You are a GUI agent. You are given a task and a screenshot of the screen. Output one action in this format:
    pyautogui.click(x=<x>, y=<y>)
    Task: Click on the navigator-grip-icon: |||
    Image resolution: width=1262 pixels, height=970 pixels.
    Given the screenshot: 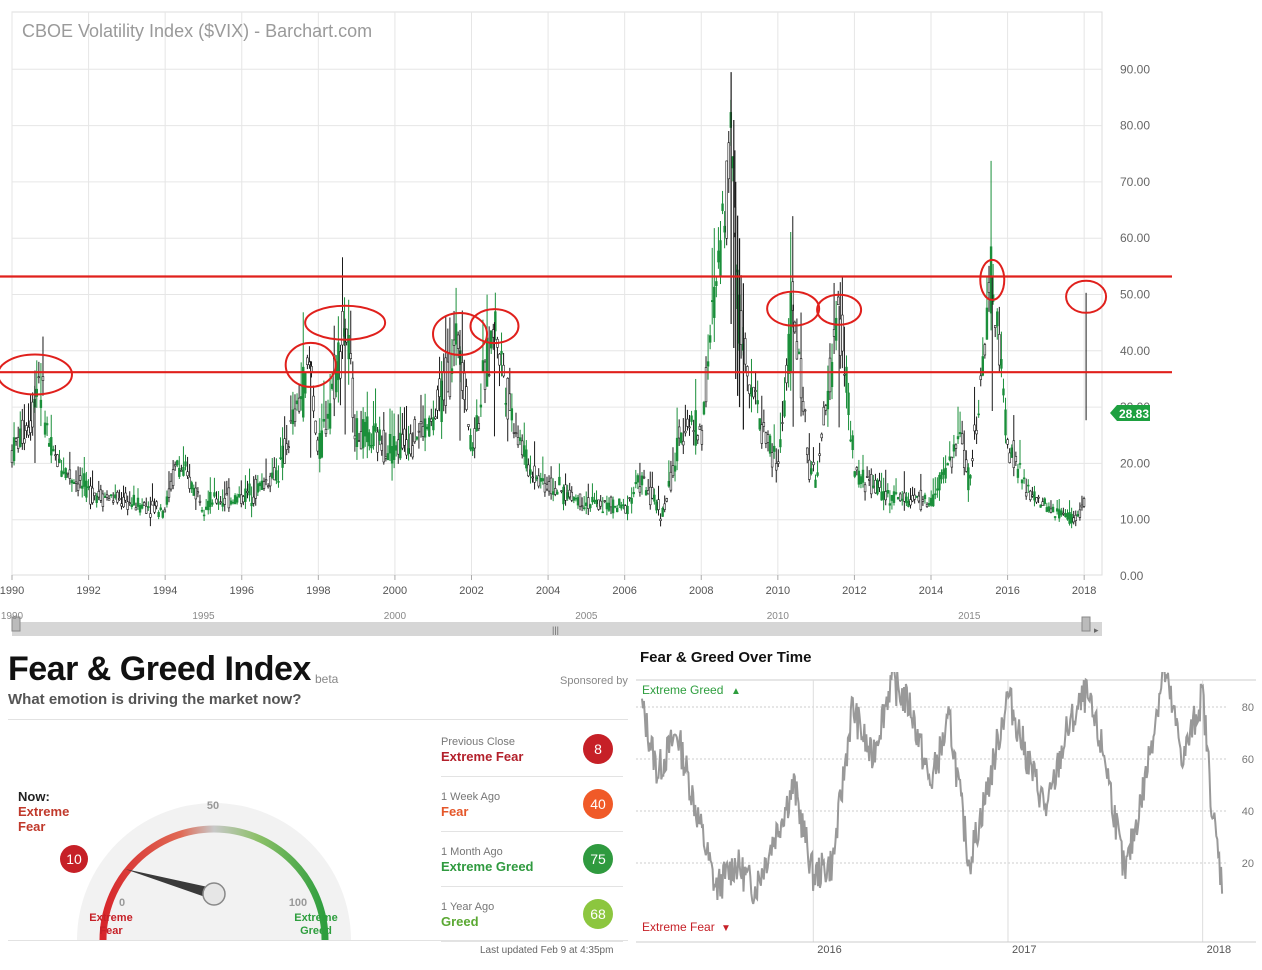 What is the action you would take?
    pyautogui.click(x=555, y=630)
    